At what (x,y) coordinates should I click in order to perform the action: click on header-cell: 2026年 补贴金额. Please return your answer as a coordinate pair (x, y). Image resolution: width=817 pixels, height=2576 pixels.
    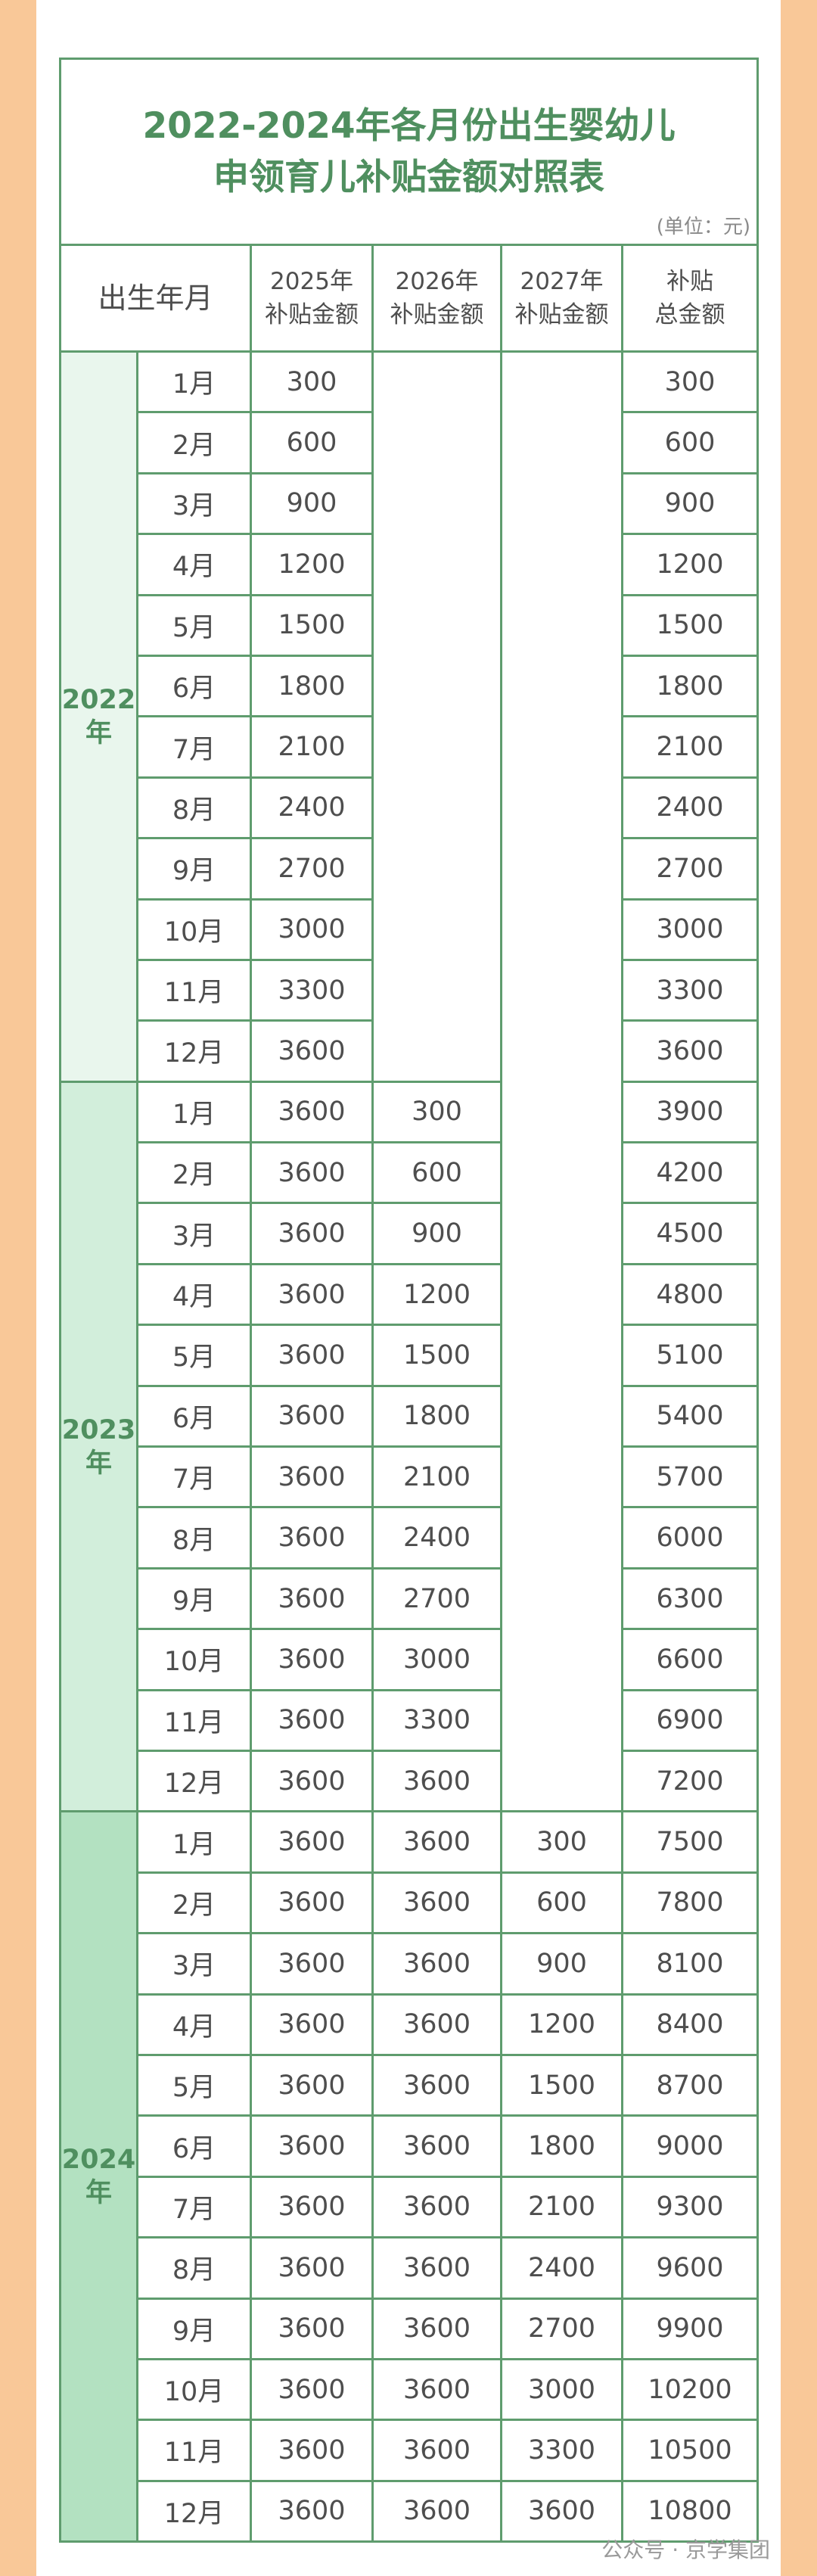
    Looking at the image, I should click on (437, 298).